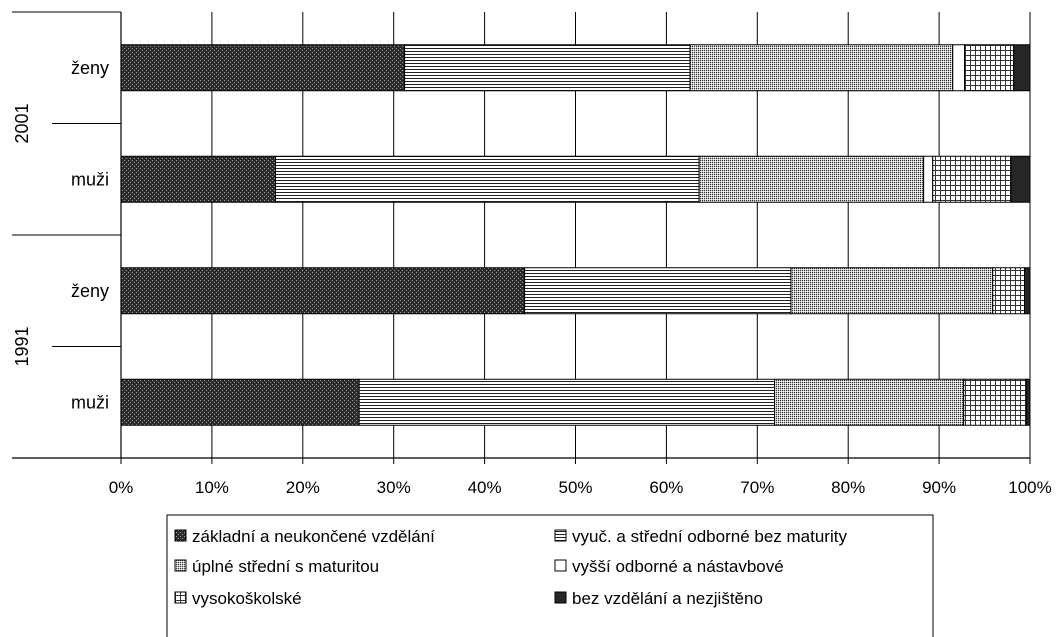 The width and height of the screenshot is (1059, 637). I want to click on x-tick-label: 10%, so click(212, 487).